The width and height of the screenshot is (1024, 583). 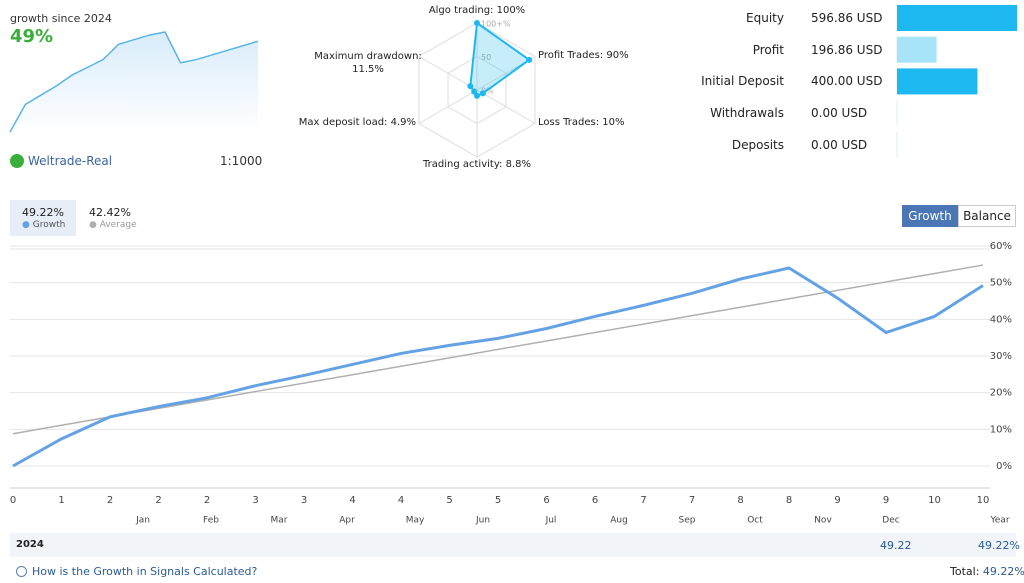 I want to click on sparkline, so click(x=134, y=82).